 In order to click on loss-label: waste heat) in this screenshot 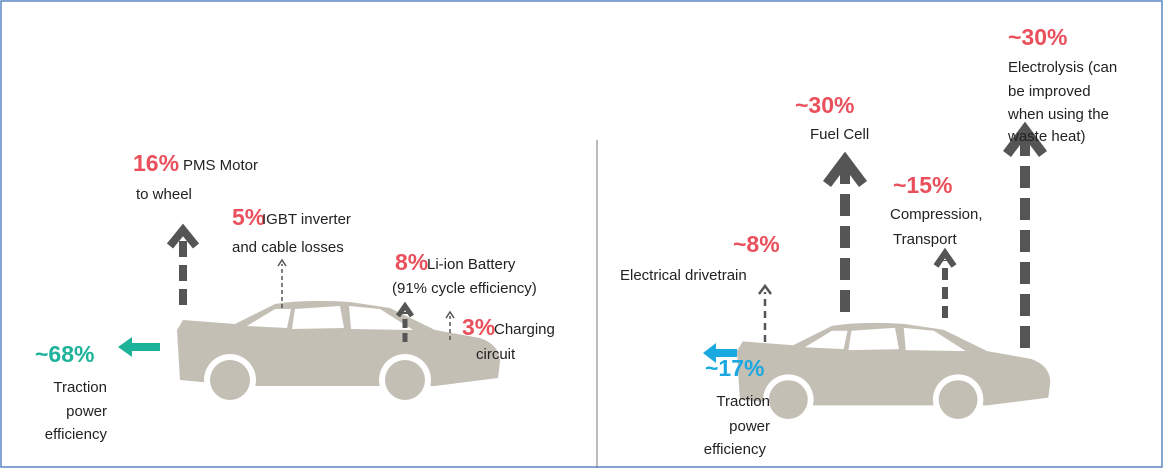, I will do `click(1046, 136)`.